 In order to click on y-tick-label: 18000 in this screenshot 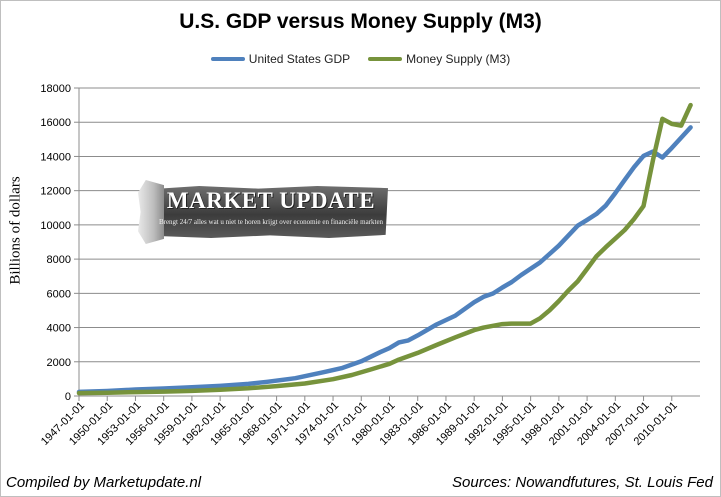, I will do `click(55, 89)`.